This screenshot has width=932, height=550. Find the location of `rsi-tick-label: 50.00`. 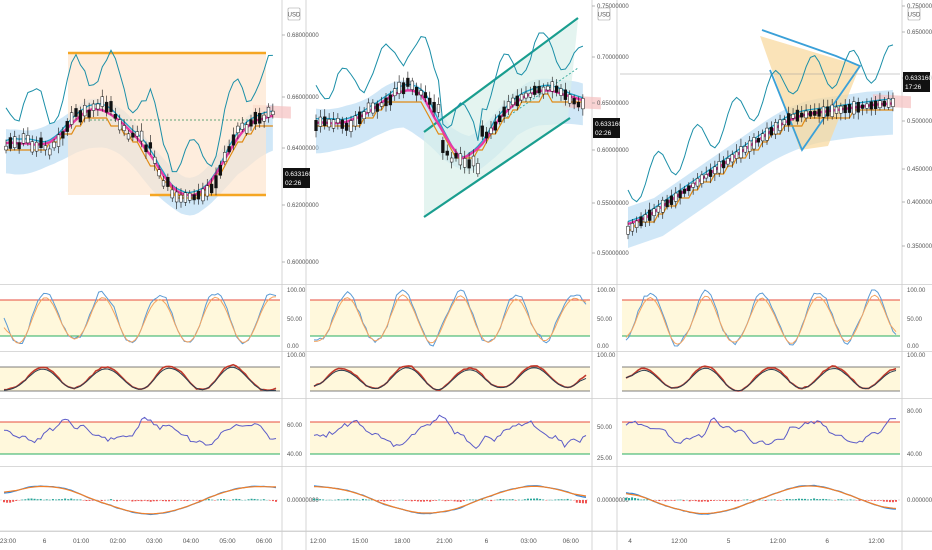

rsi-tick-label: 50.00 is located at coordinates (605, 428).